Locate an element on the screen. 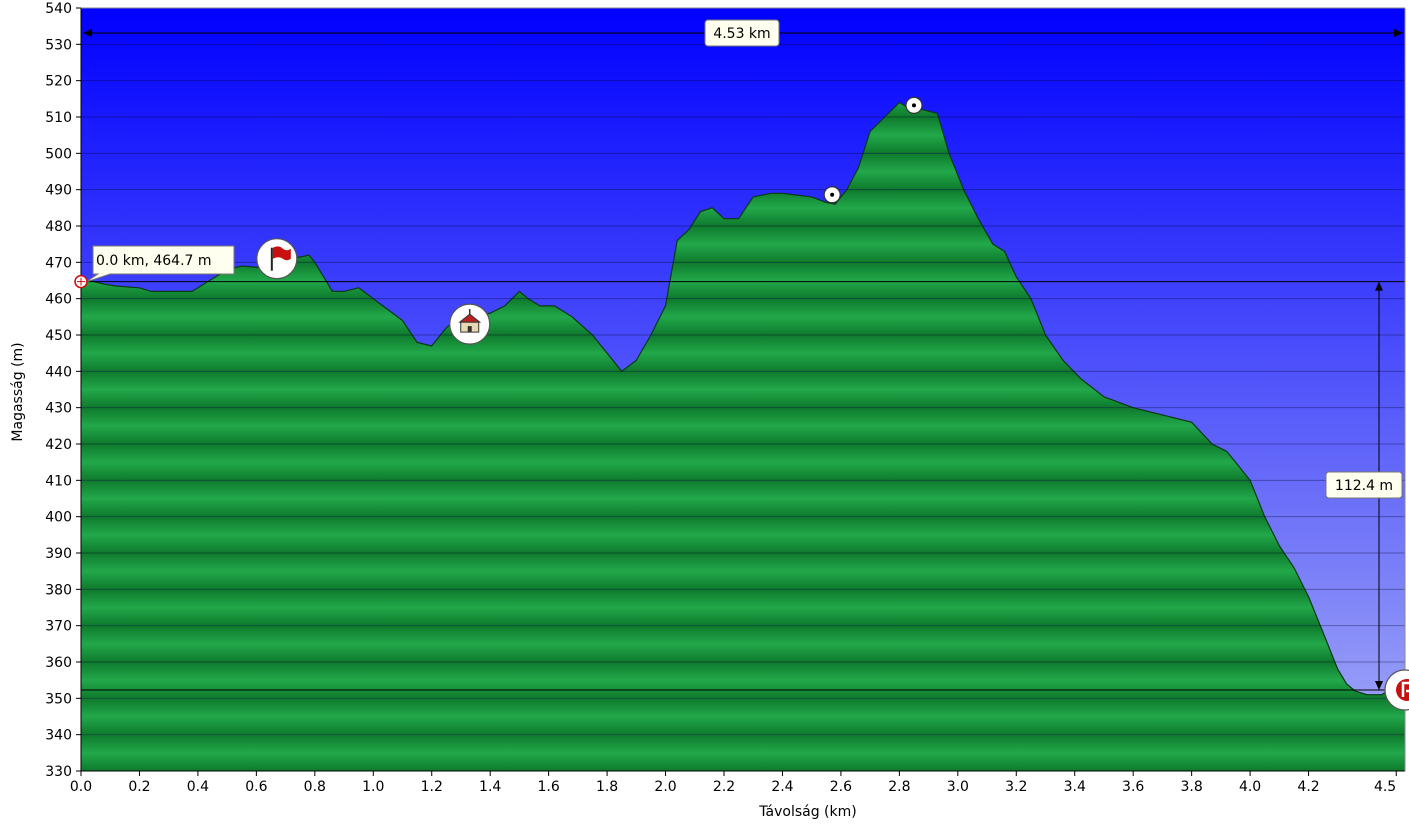  y-tick-label: 380 is located at coordinates (58, 590).